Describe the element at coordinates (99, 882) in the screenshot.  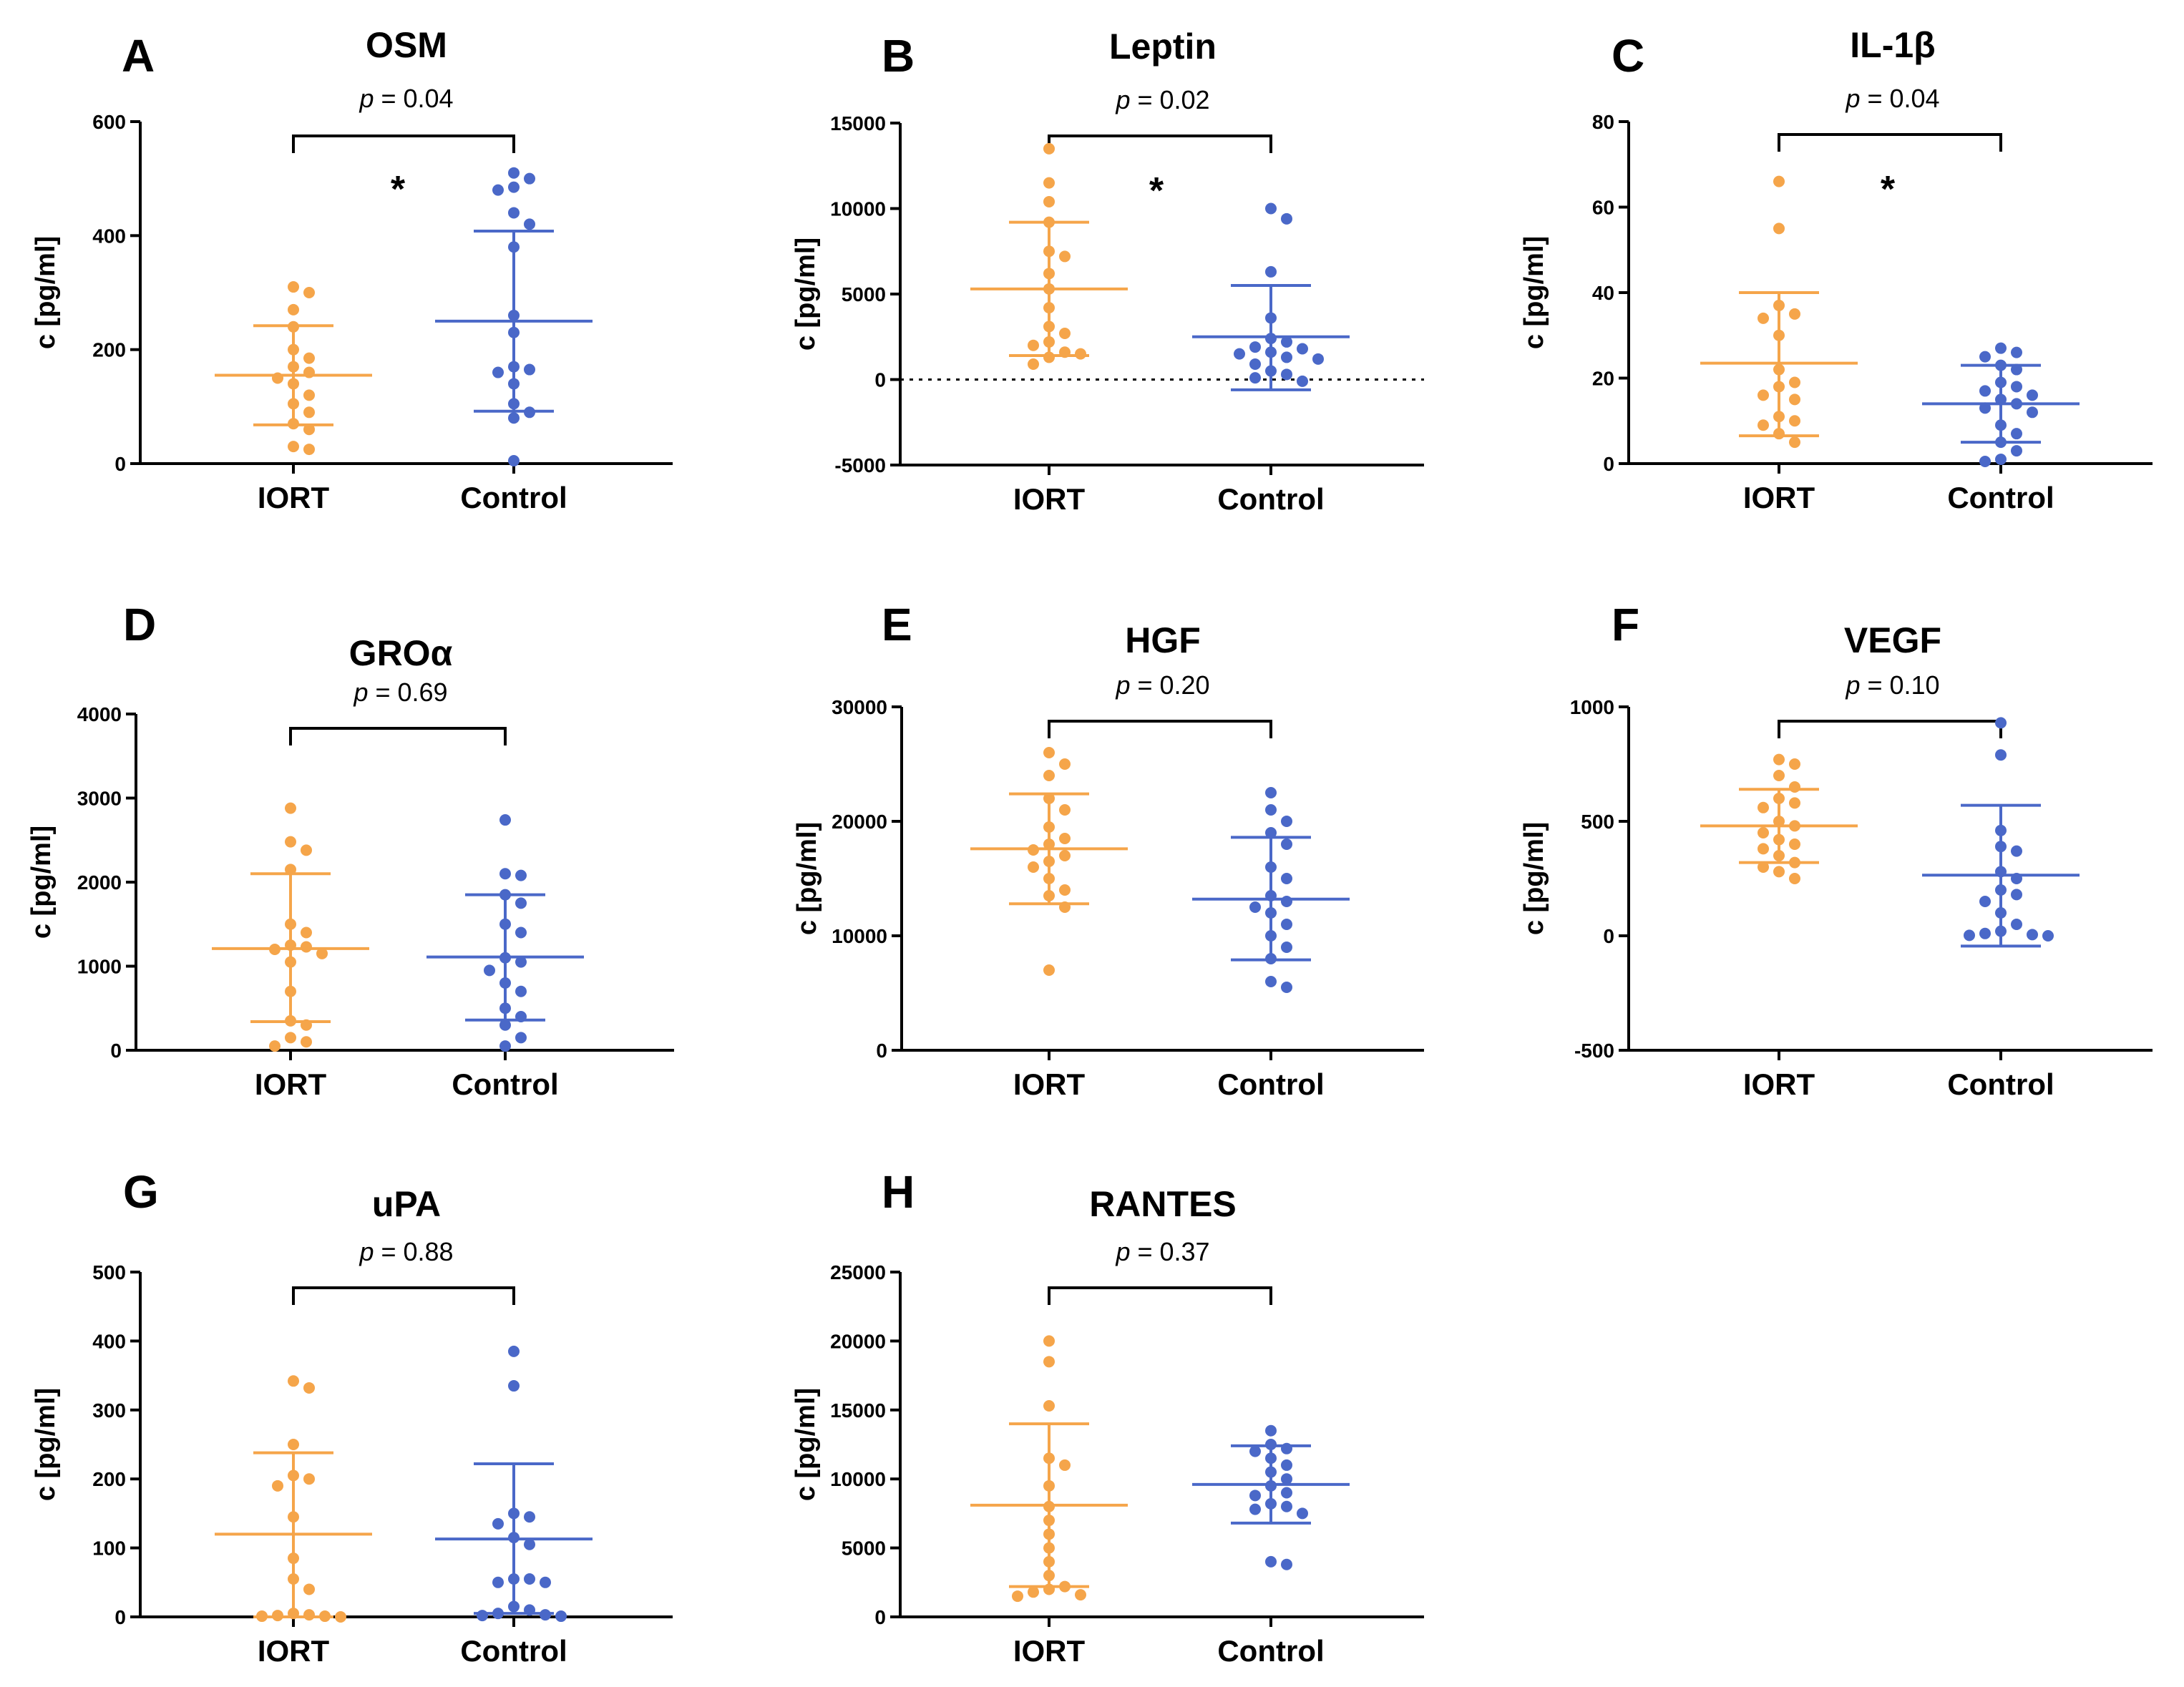
I see `y-tick-label: 2000` at that location.